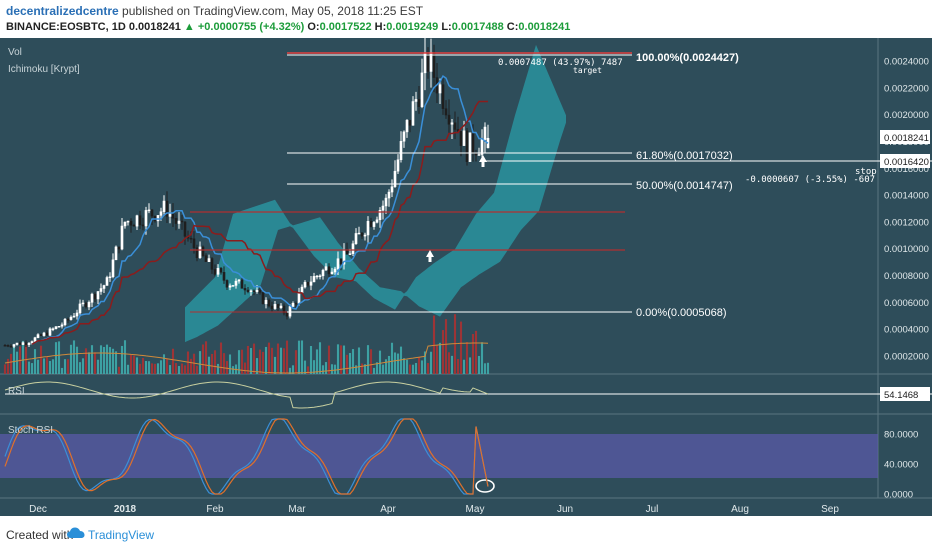  I want to click on rsi-line, so click(246, 395).